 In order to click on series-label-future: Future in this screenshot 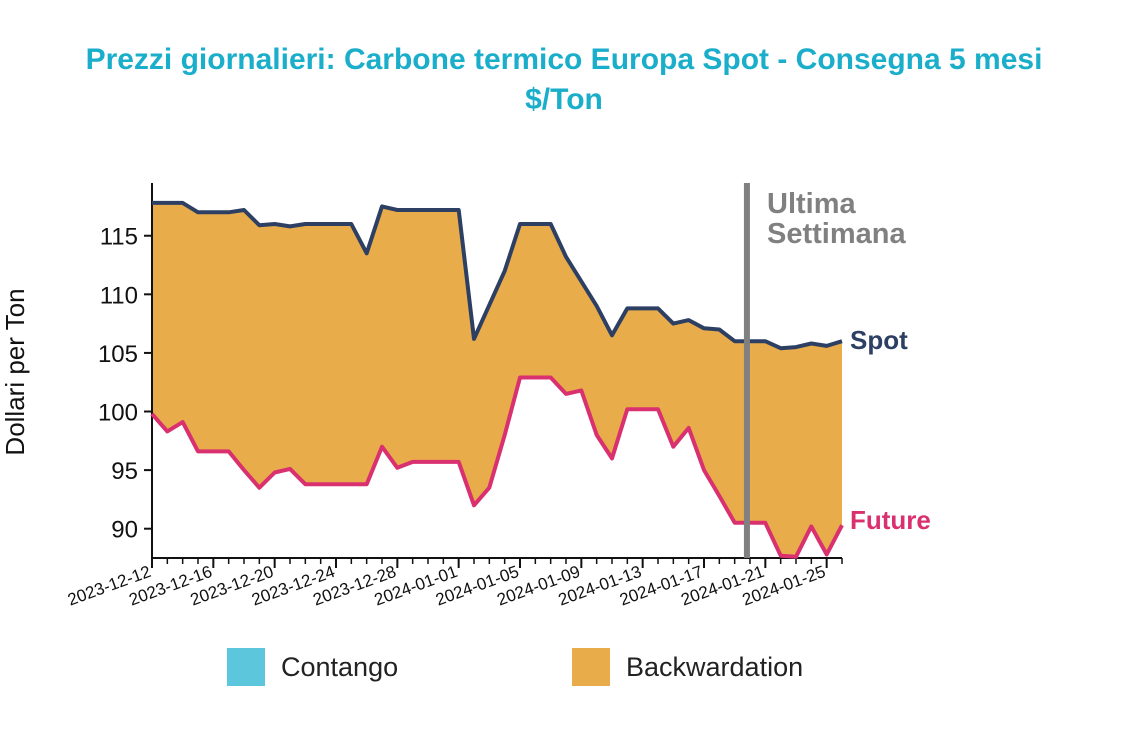, I will do `click(890, 520)`.